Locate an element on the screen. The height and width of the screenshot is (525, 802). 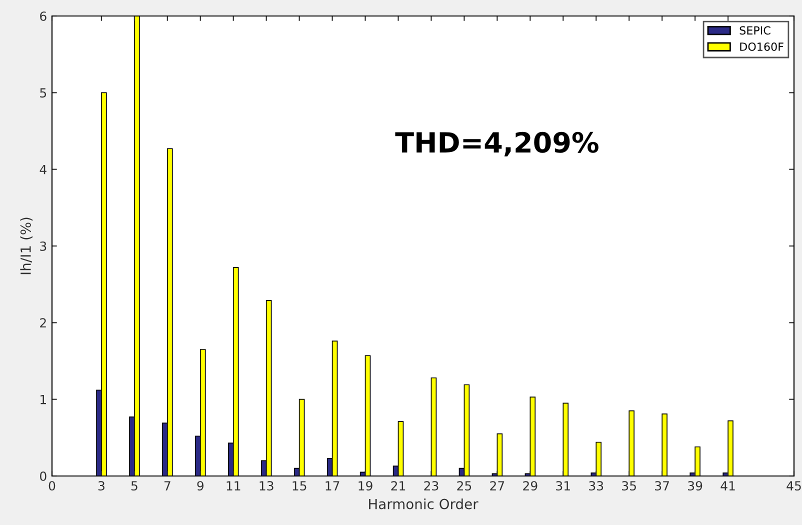
x-tick-label: 15 is located at coordinates (299, 486).